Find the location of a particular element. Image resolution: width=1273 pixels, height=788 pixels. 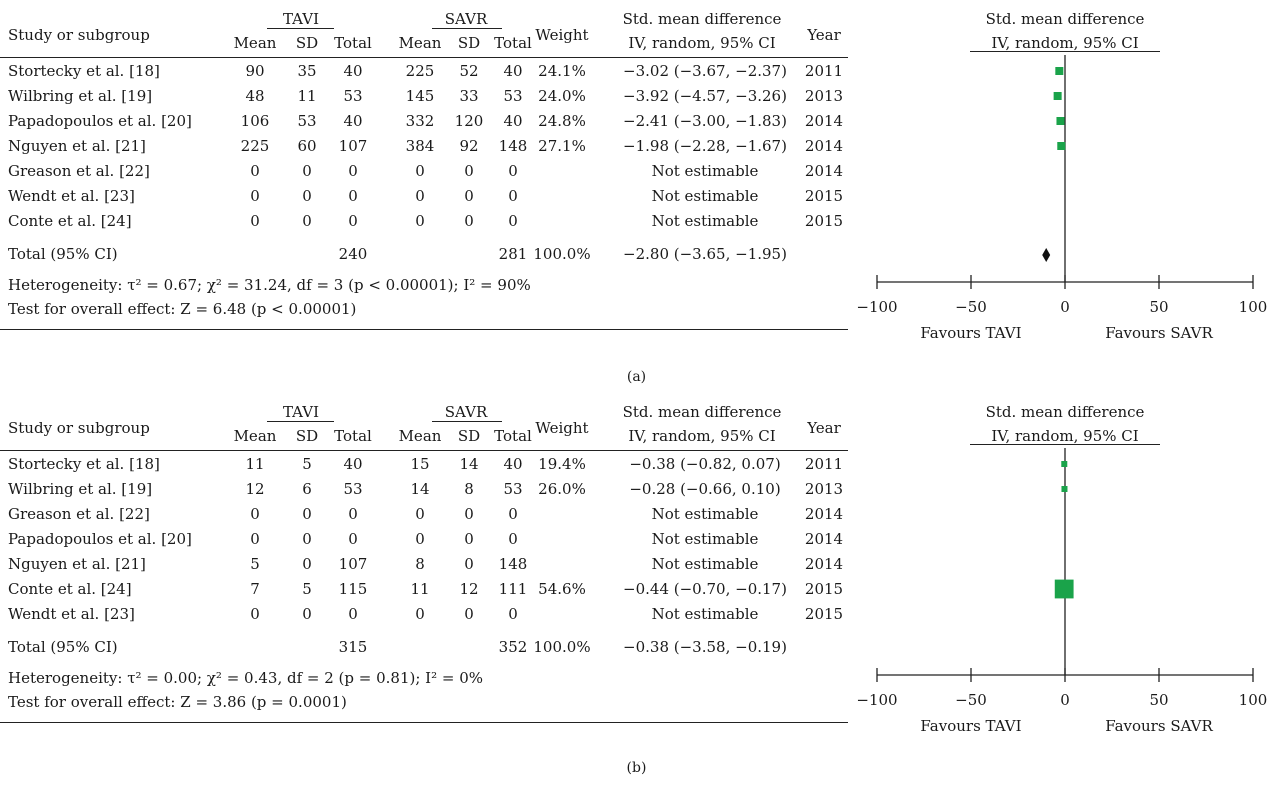

x-tick-label: −50 is located at coordinates (971, 700).